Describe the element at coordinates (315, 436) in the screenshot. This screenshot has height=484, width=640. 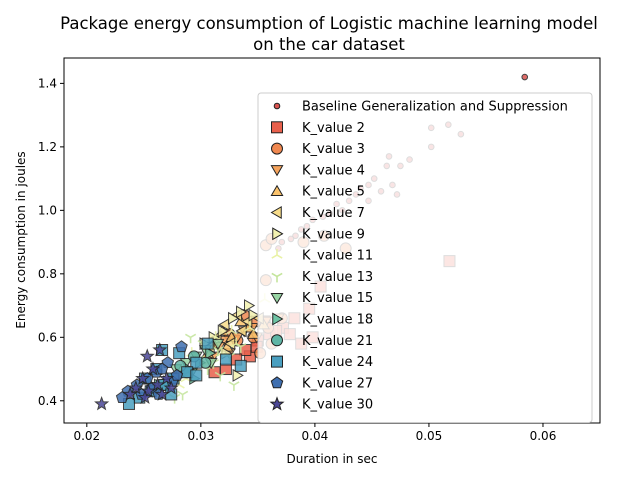
I see `x-tick-label: 0.04` at that location.